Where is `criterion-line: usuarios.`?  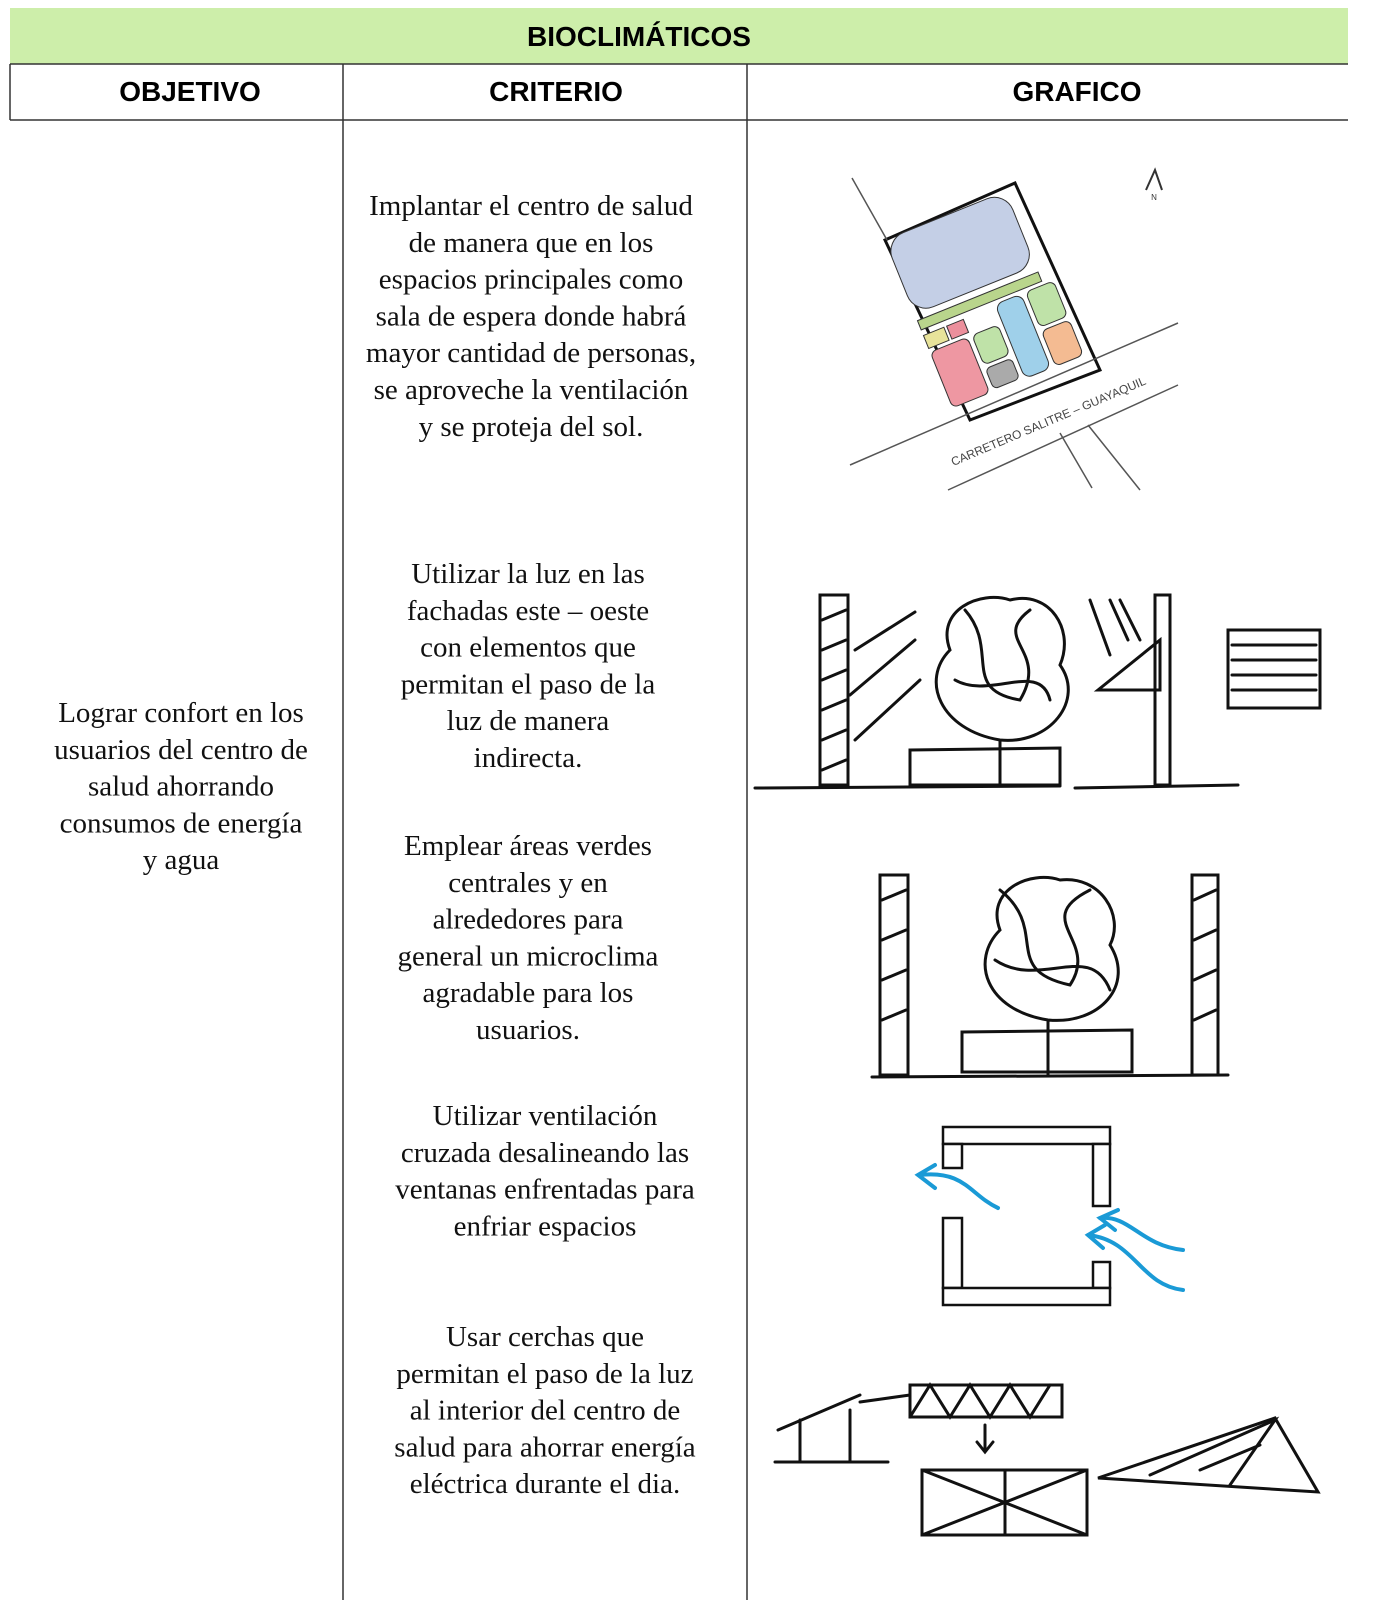
criterion-line: usuarios. is located at coordinates (528, 1030).